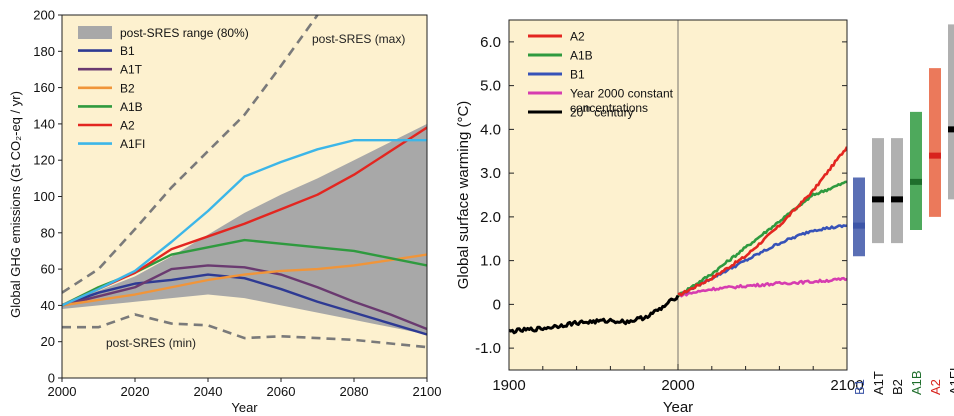 This screenshot has width=954, height=416. Describe the element at coordinates (916, 181) in the screenshot. I see `best-estimate-a1b` at that location.